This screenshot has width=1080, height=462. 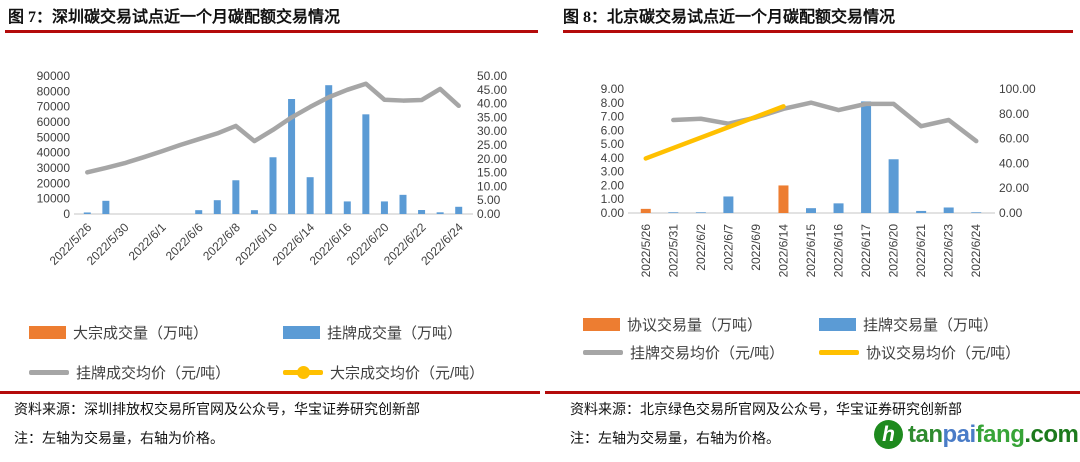 I want to click on right-axis-tick-label: 45.00, so click(x=492, y=90).